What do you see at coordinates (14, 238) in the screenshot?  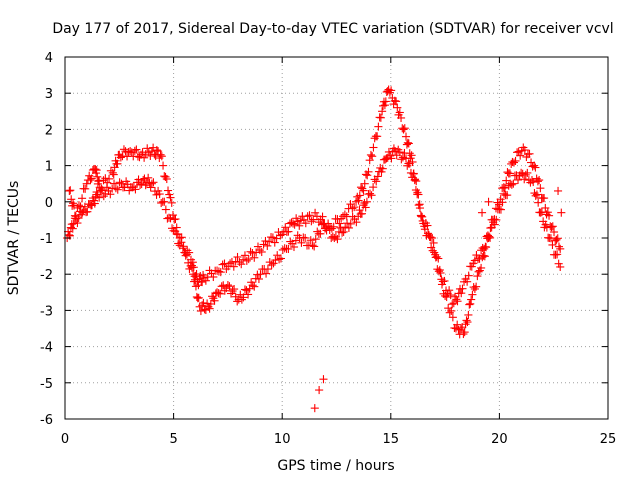 I see `y-axis-label: SDTVAR / TECUs` at bounding box center [14, 238].